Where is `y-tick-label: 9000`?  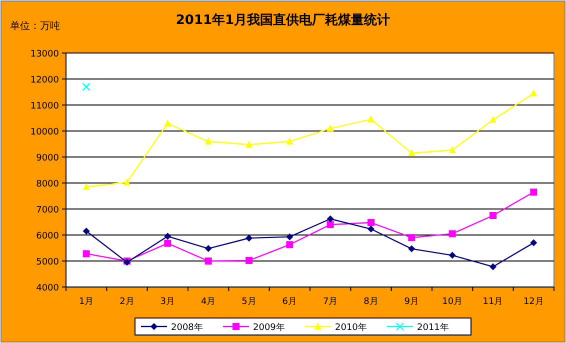
y-tick-label: 9000 is located at coordinates (48, 159).